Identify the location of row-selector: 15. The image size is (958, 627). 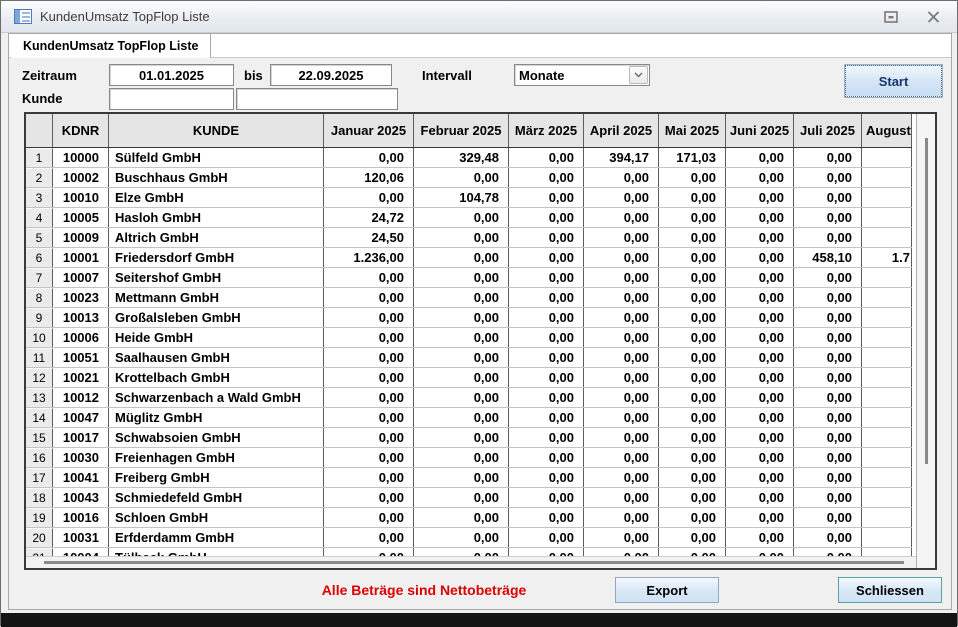
(39, 437).